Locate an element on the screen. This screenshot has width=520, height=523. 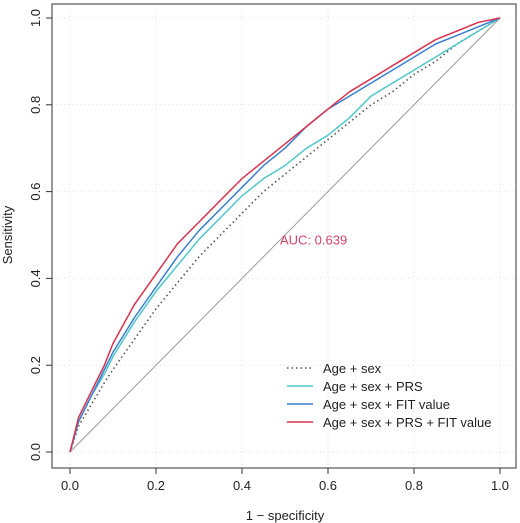
y-tick-label: 0.6 is located at coordinates (35, 192).